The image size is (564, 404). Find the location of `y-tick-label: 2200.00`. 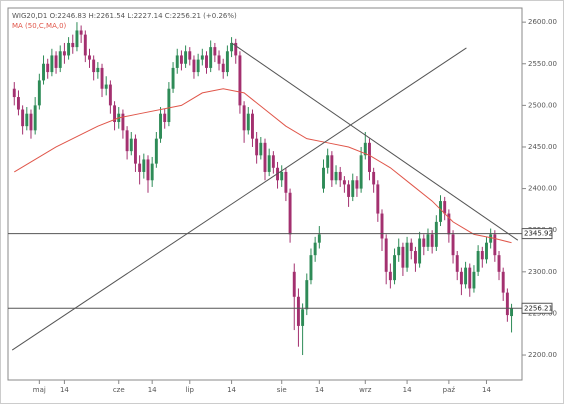

y-tick-label: 2200.00 is located at coordinates (542, 355).